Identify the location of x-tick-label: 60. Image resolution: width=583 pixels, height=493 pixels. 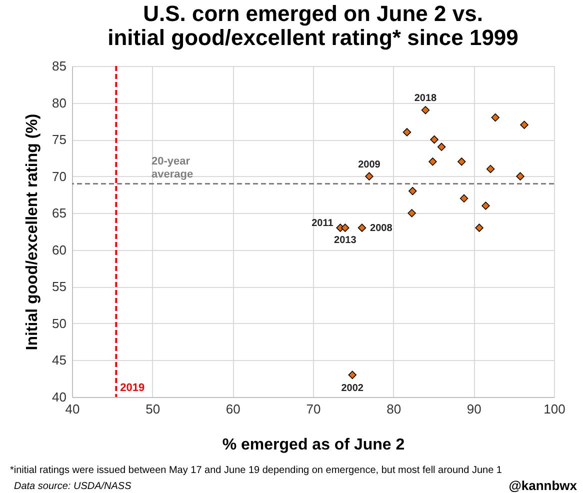
(233, 409).